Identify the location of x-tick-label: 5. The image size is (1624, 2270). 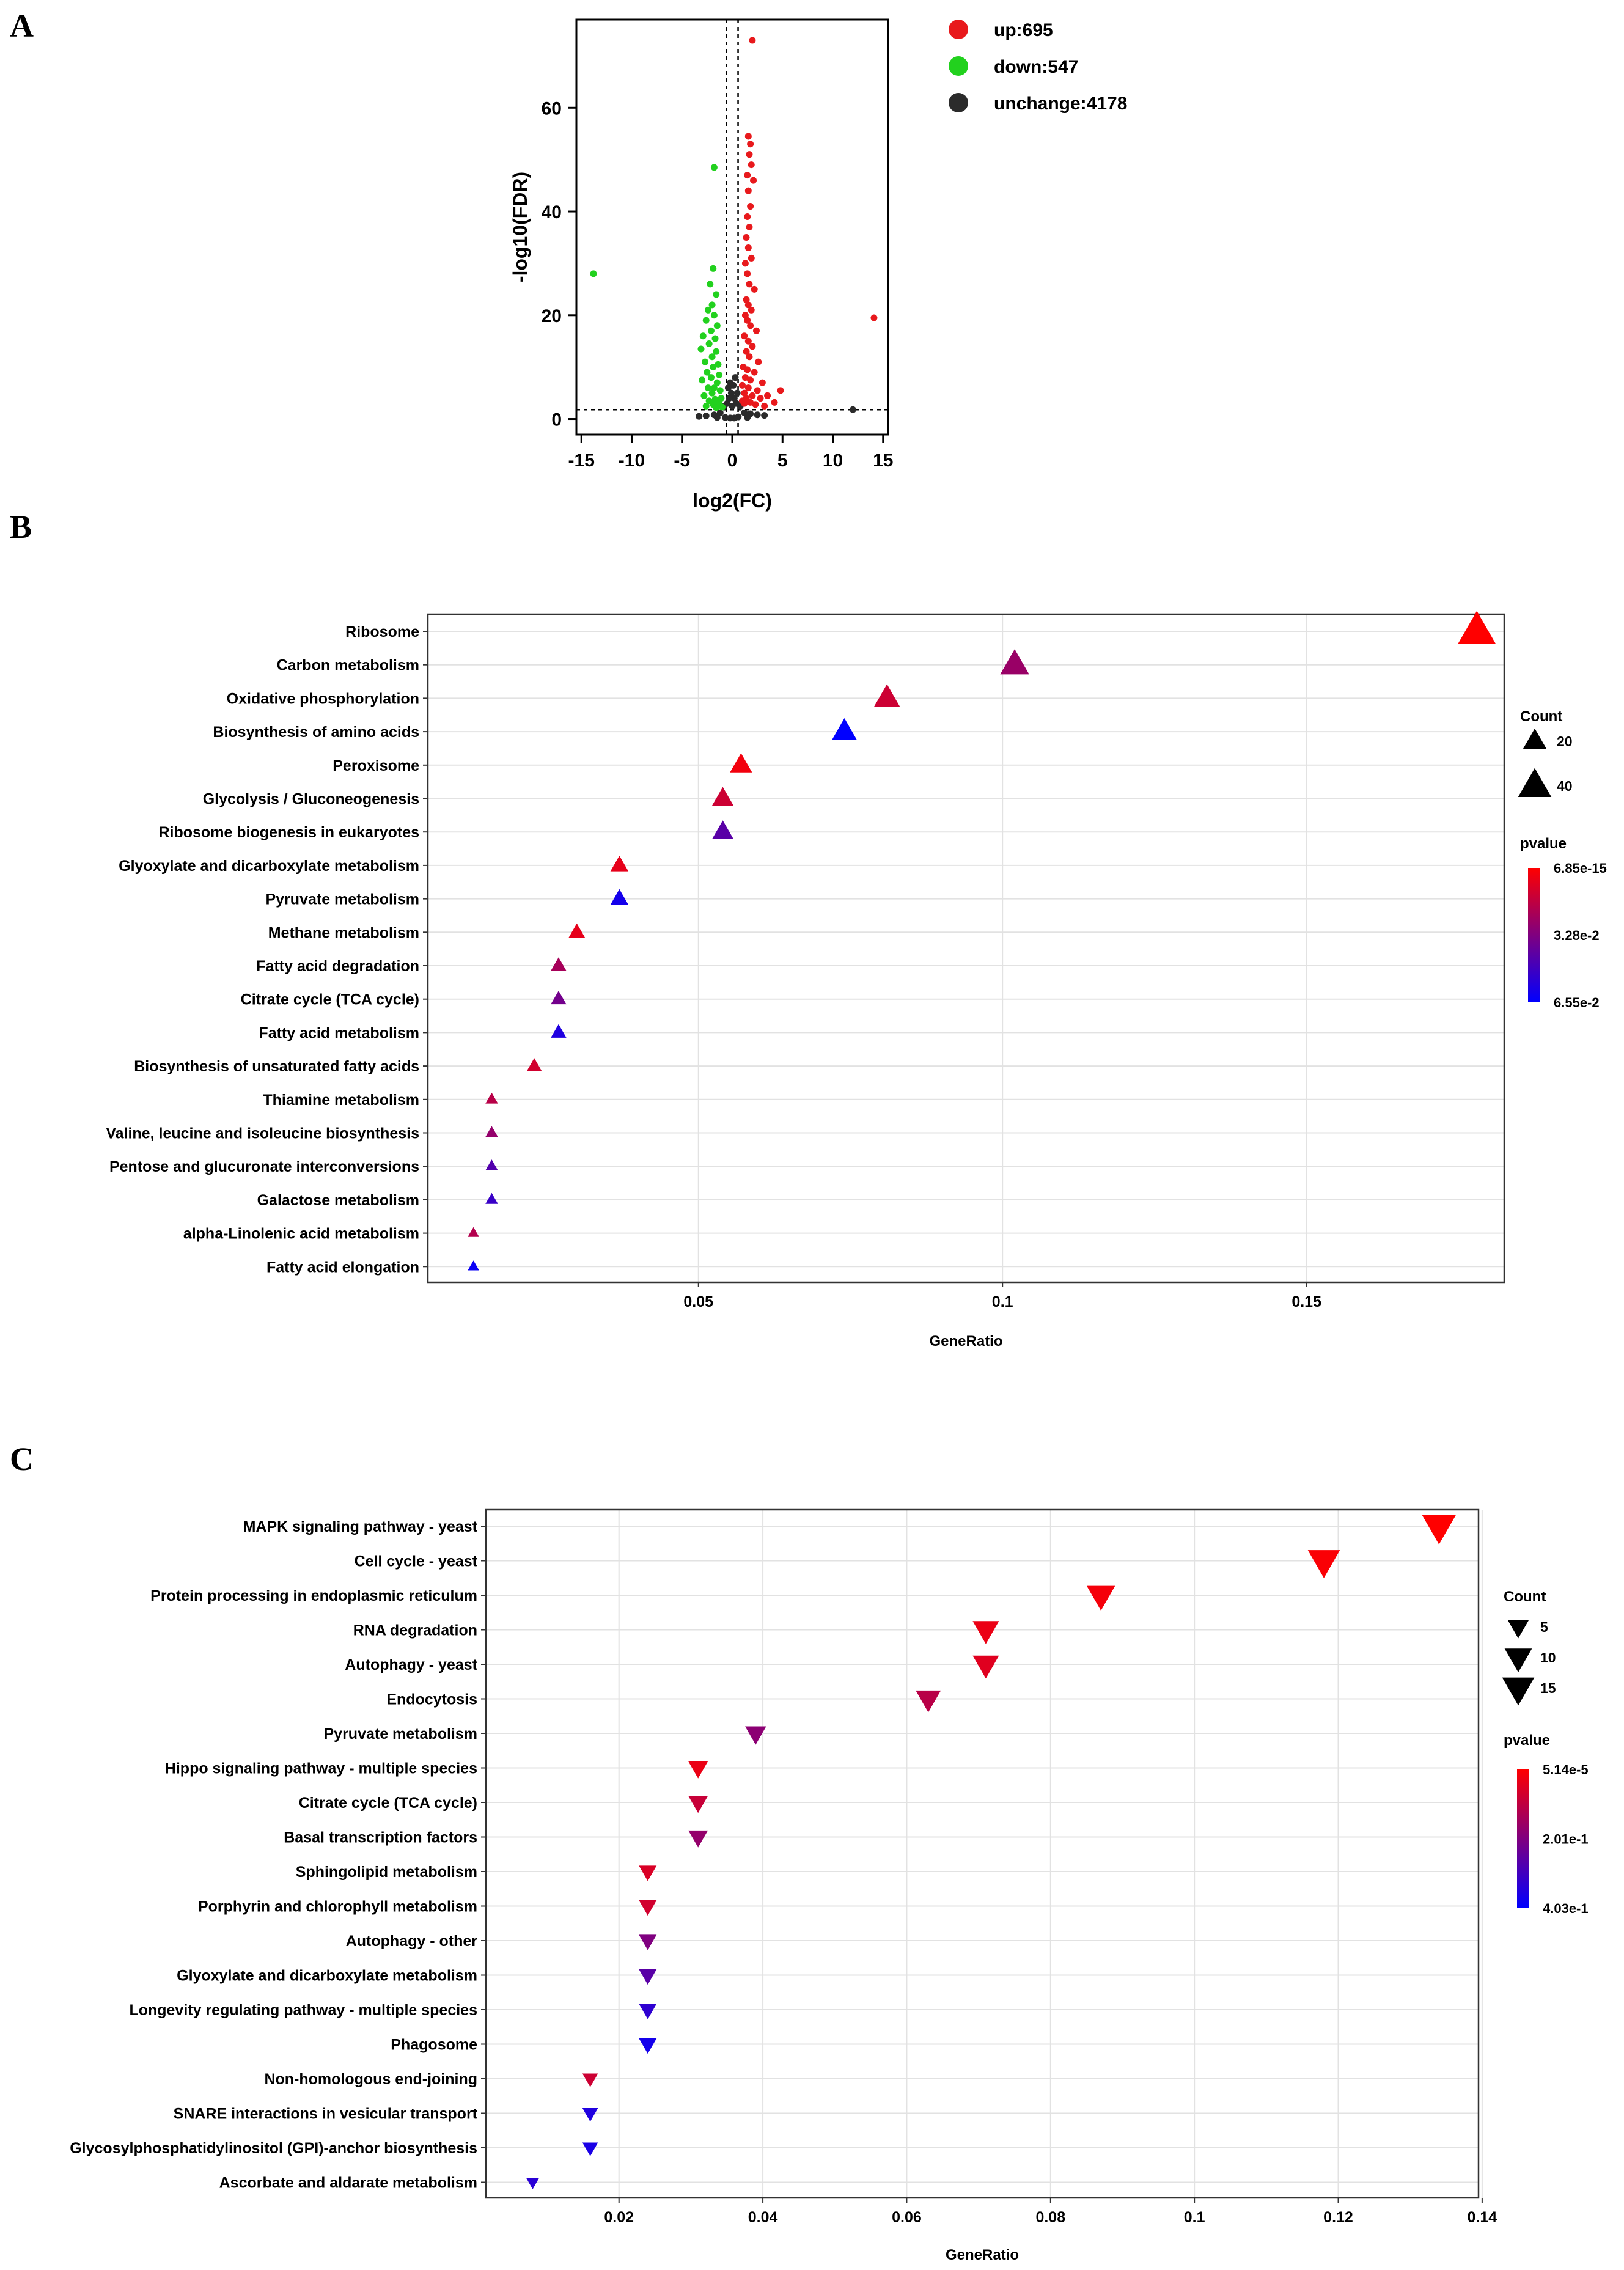
(782, 460).